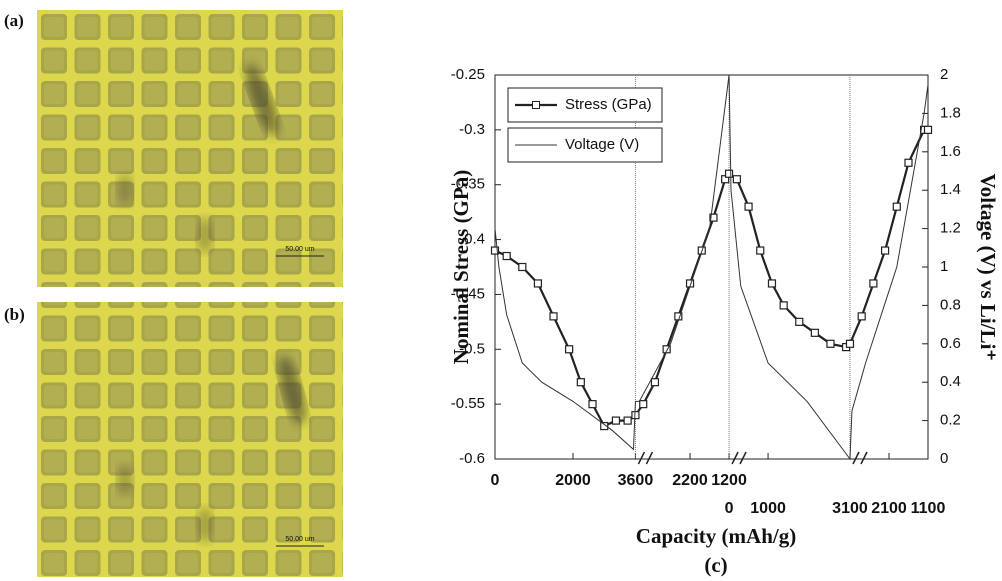 This screenshot has width=1002, height=581. I want to click on y-tick-label: -0.25, so click(468, 74).